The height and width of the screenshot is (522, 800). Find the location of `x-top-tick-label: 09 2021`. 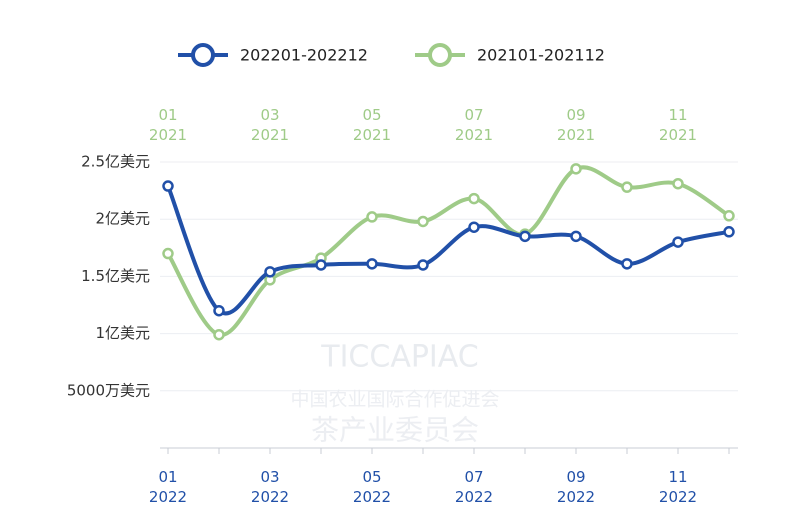

x-top-tick-label: 09 2021 is located at coordinates (576, 125).